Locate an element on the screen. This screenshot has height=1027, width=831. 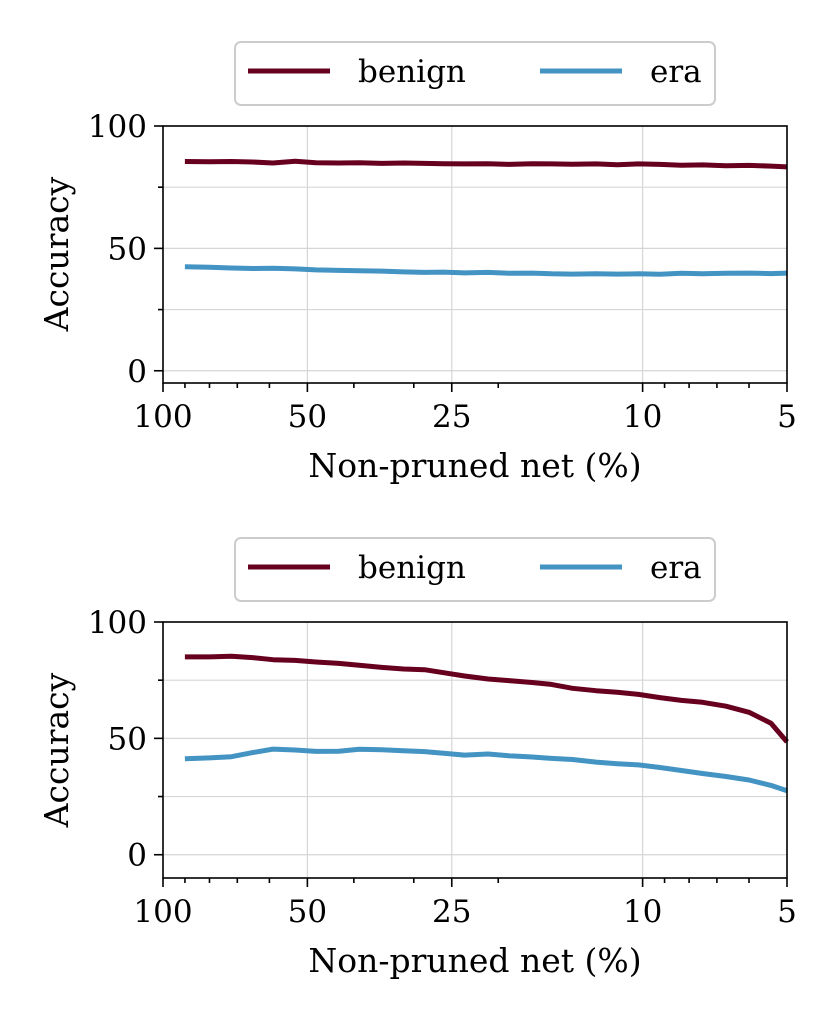
chart-1-series-layer is located at coordinates (486, 217).